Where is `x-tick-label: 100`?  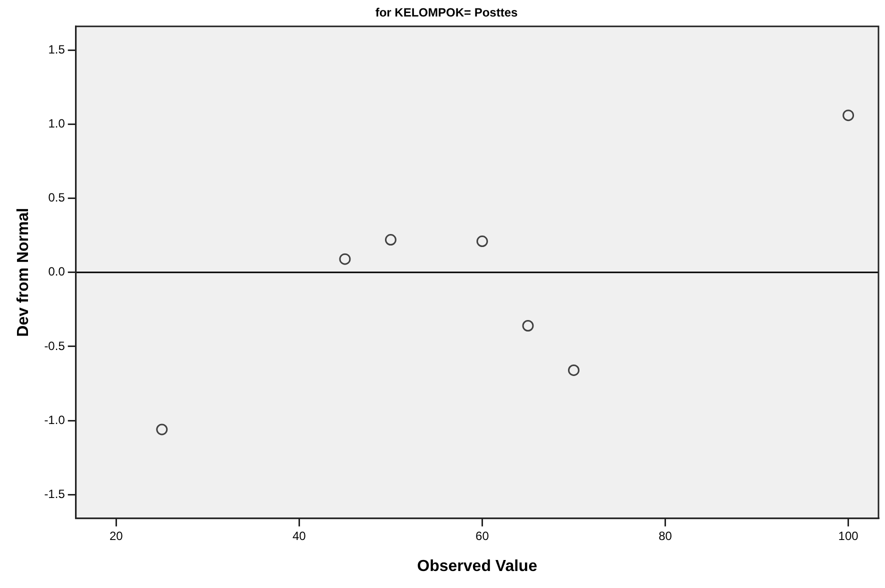 x-tick-label: 100 is located at coordinates (848, 535).